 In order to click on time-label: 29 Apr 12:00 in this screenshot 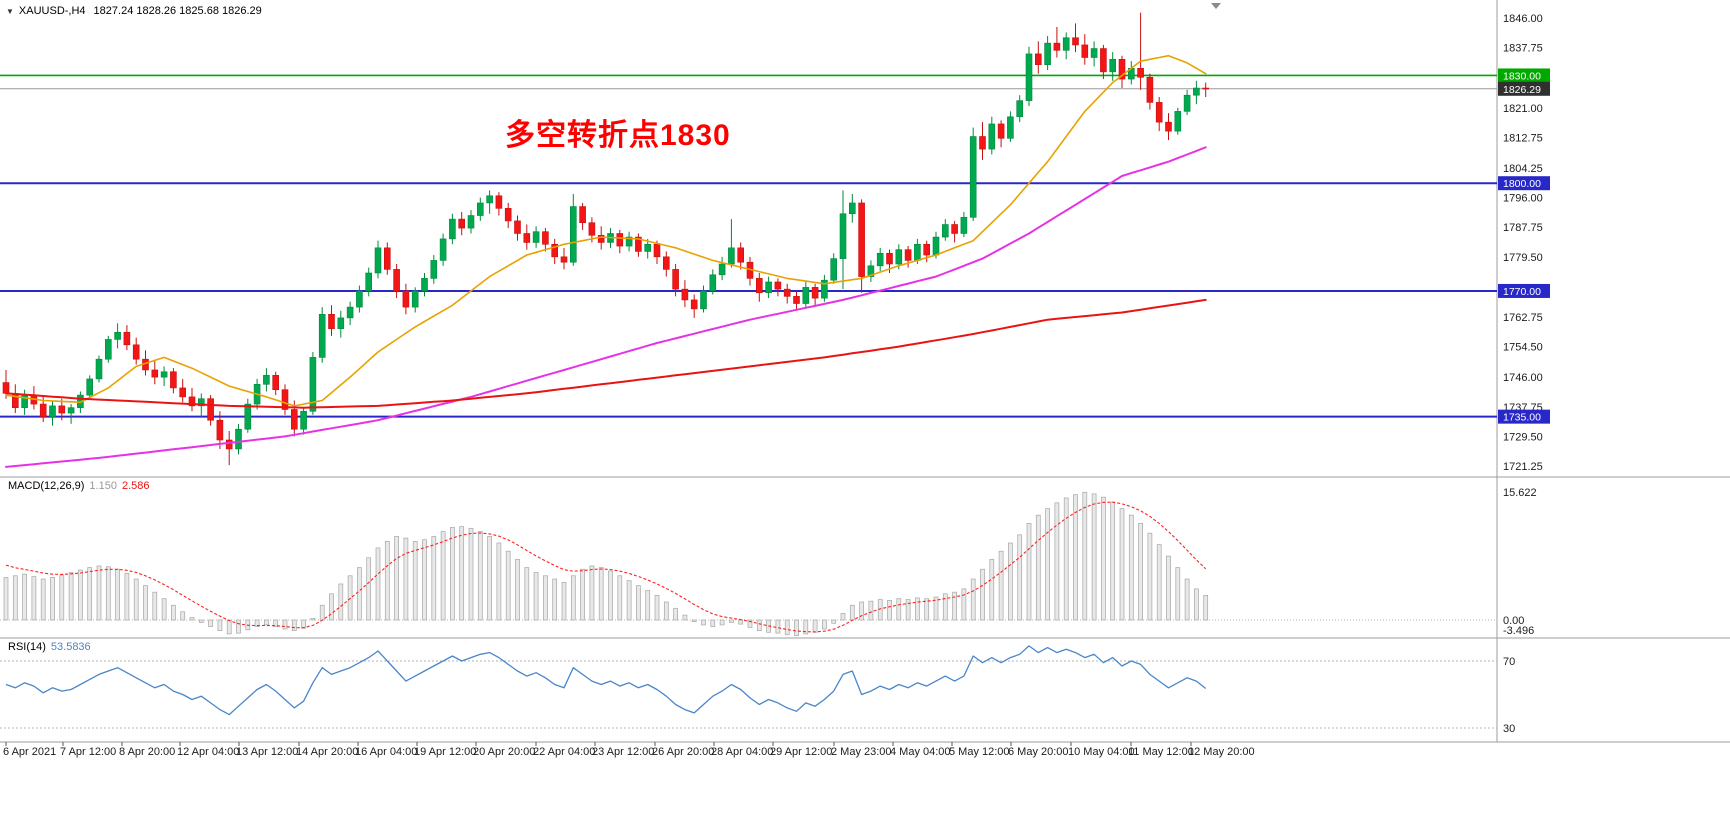, I will do `click(801, 752)`.